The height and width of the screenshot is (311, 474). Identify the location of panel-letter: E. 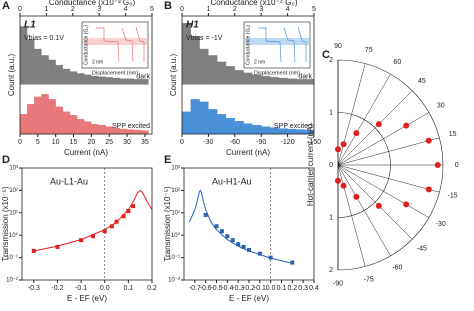
(167, 160).